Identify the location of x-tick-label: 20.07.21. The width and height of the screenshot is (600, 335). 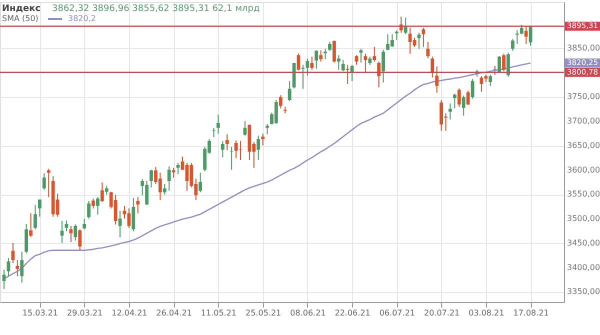
(442, 313).